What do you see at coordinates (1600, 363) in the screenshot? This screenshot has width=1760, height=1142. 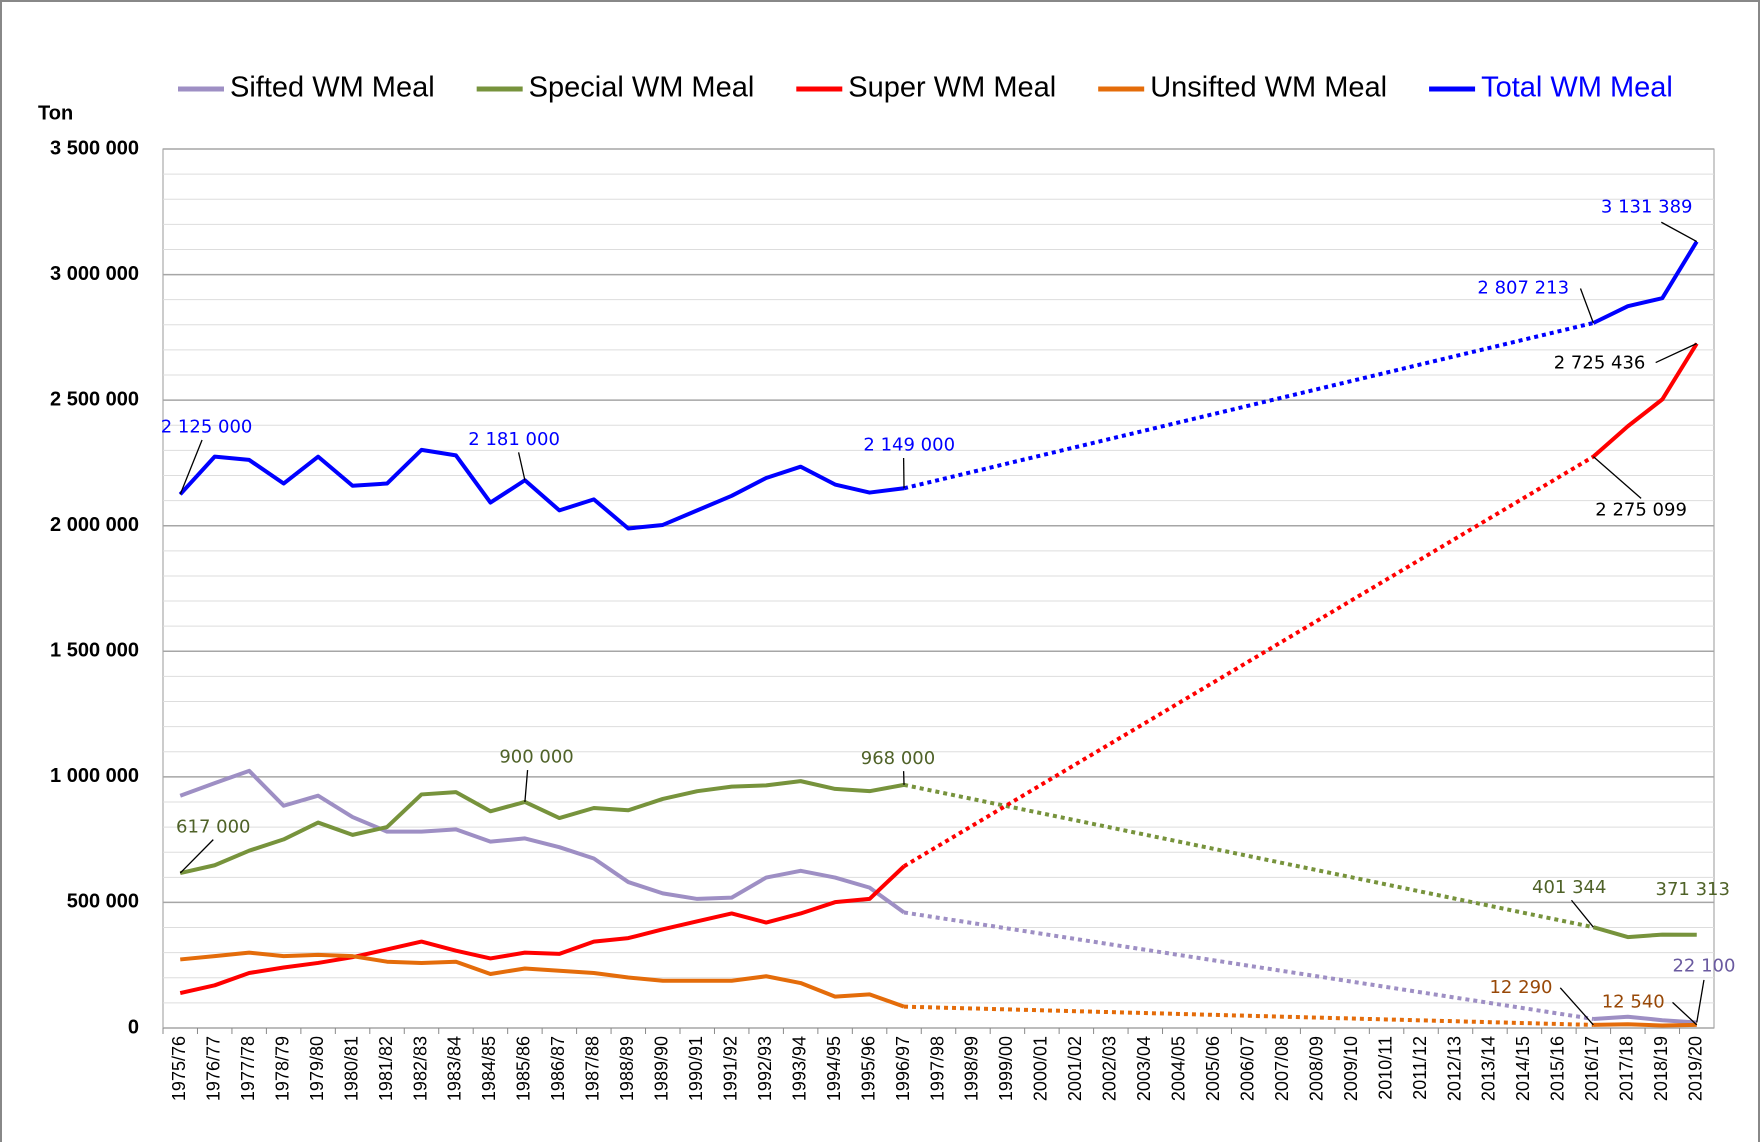 I see `data-label: 2 725 436` at bounding box center [1600, 363].